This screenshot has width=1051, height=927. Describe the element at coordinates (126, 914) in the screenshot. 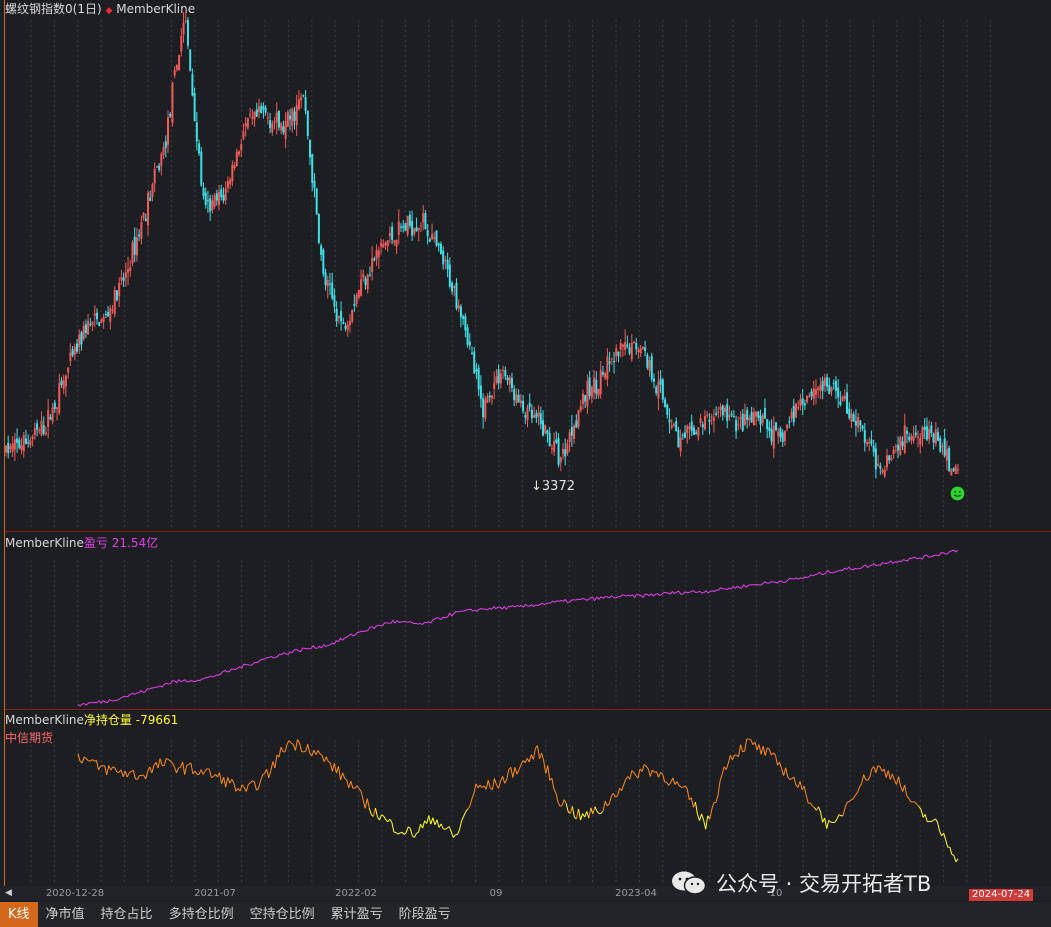

I see `tab-position-share: 持仓占比` at that location.